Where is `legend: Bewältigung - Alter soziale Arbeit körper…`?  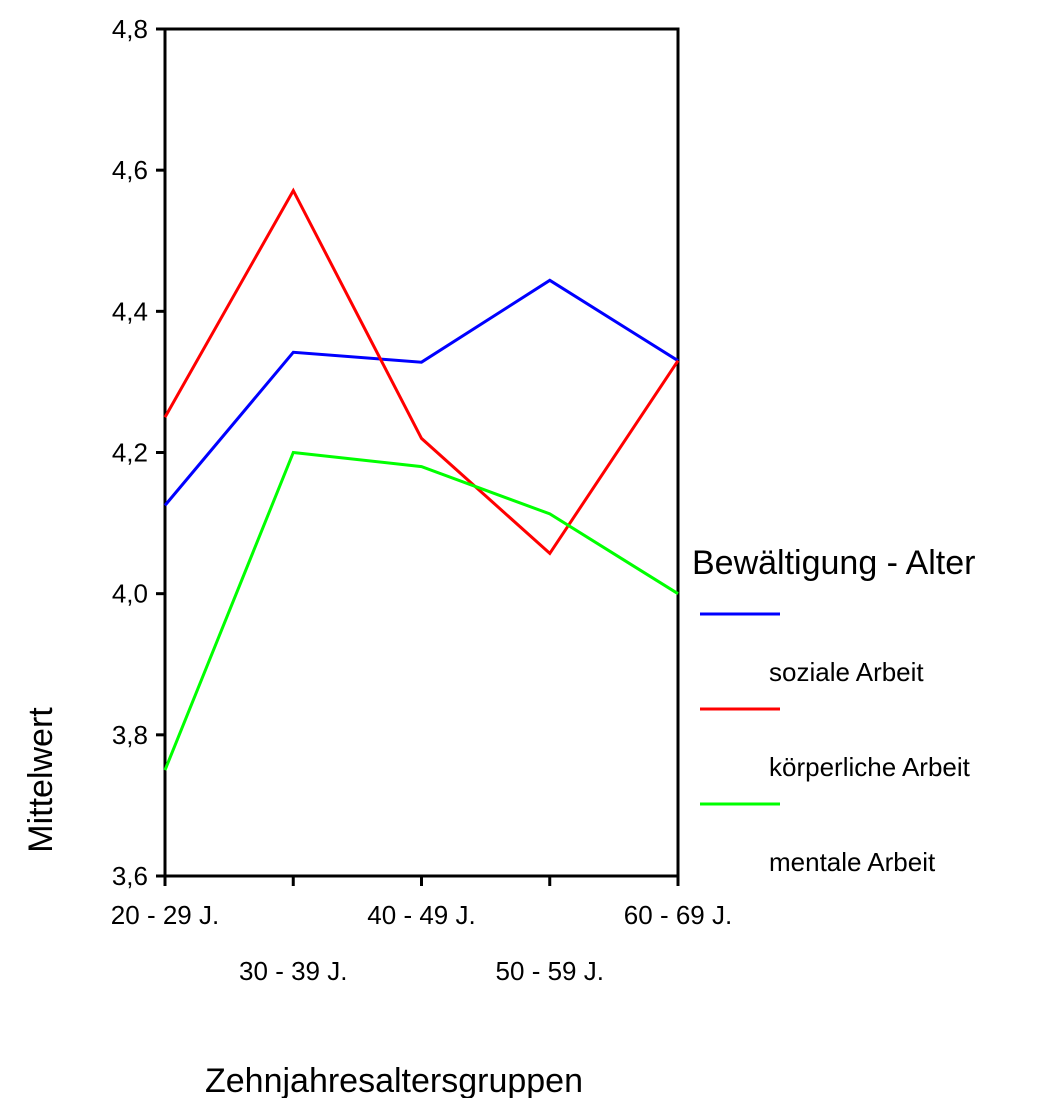 legend: Bewältigung - Alter soziale Arbeit körper… is located at coordinates (834, 710).